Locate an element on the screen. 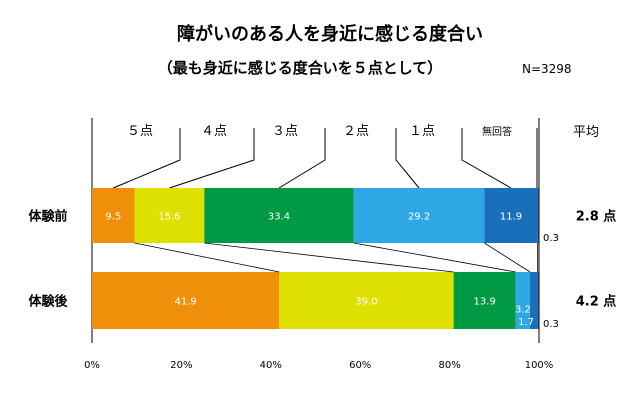 The width and height of the screenshot is (640, 416). x-tick-label: 100% is located at coordinates (539, 365).